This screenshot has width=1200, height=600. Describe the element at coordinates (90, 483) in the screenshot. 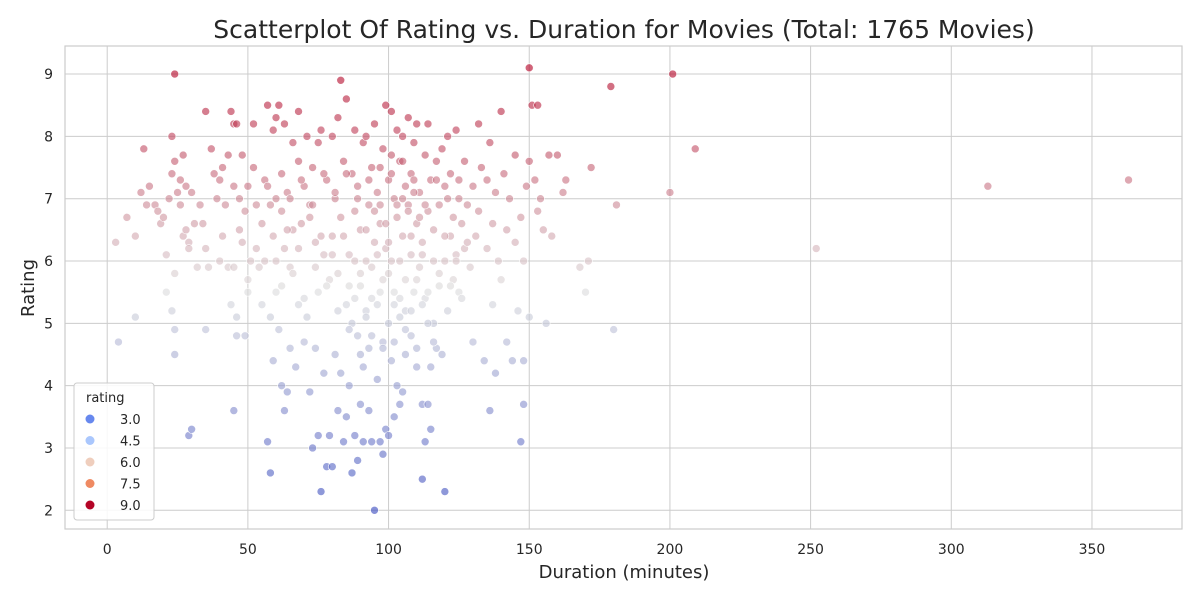

I see `legend-marker` at that location.